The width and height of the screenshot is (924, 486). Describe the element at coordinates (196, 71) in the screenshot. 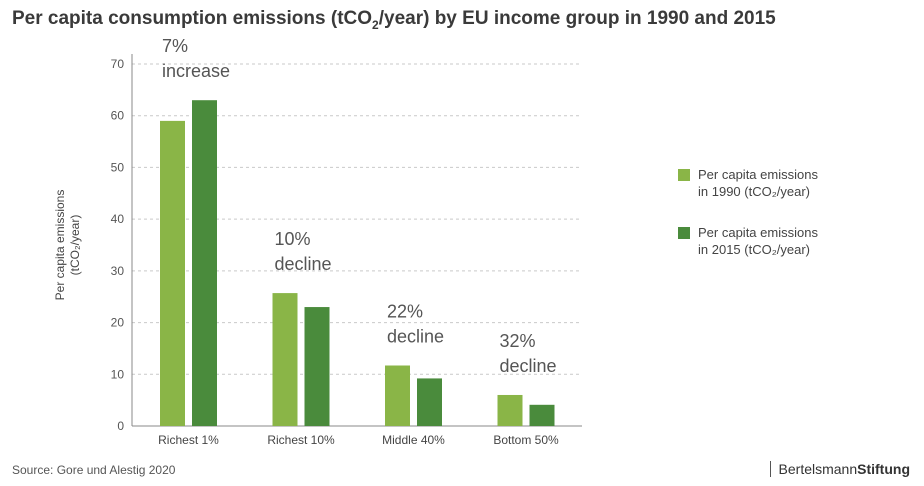

I see `annotation-label: increase` at that location.